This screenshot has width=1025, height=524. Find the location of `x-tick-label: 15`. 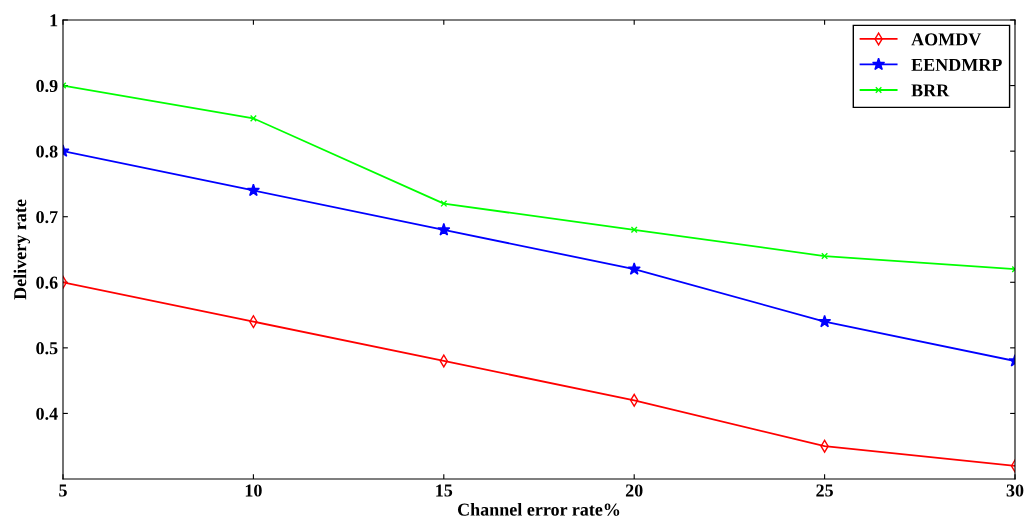

x-tick-label: 15 is located at coordinates (444, 490).